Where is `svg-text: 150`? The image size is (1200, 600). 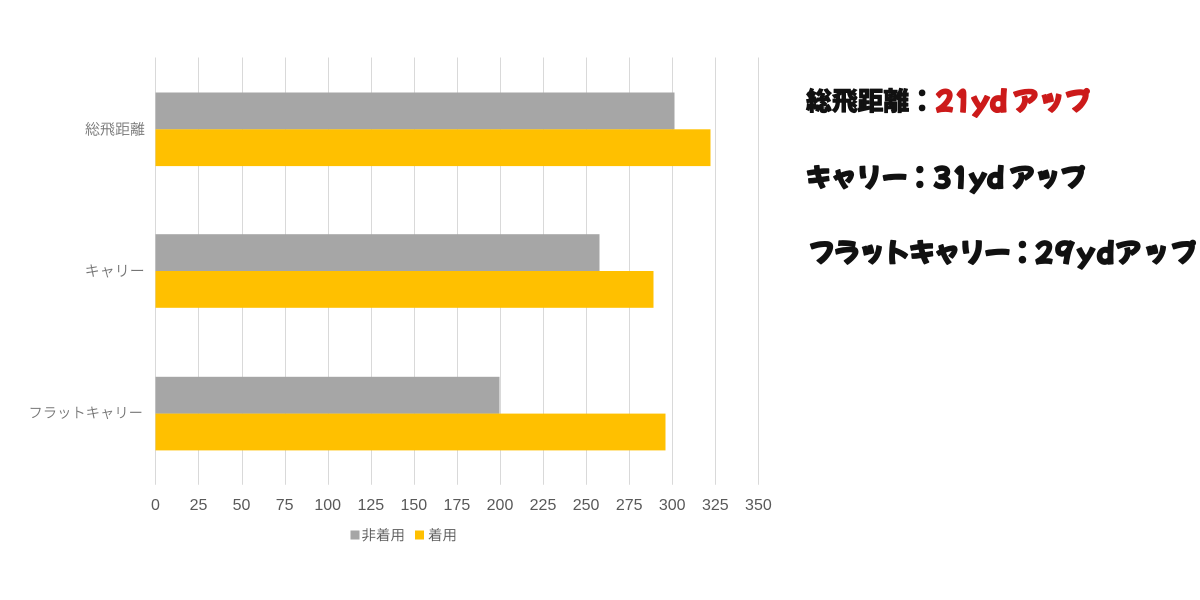
svg-text: 150 is located at coordinates (413, 505).